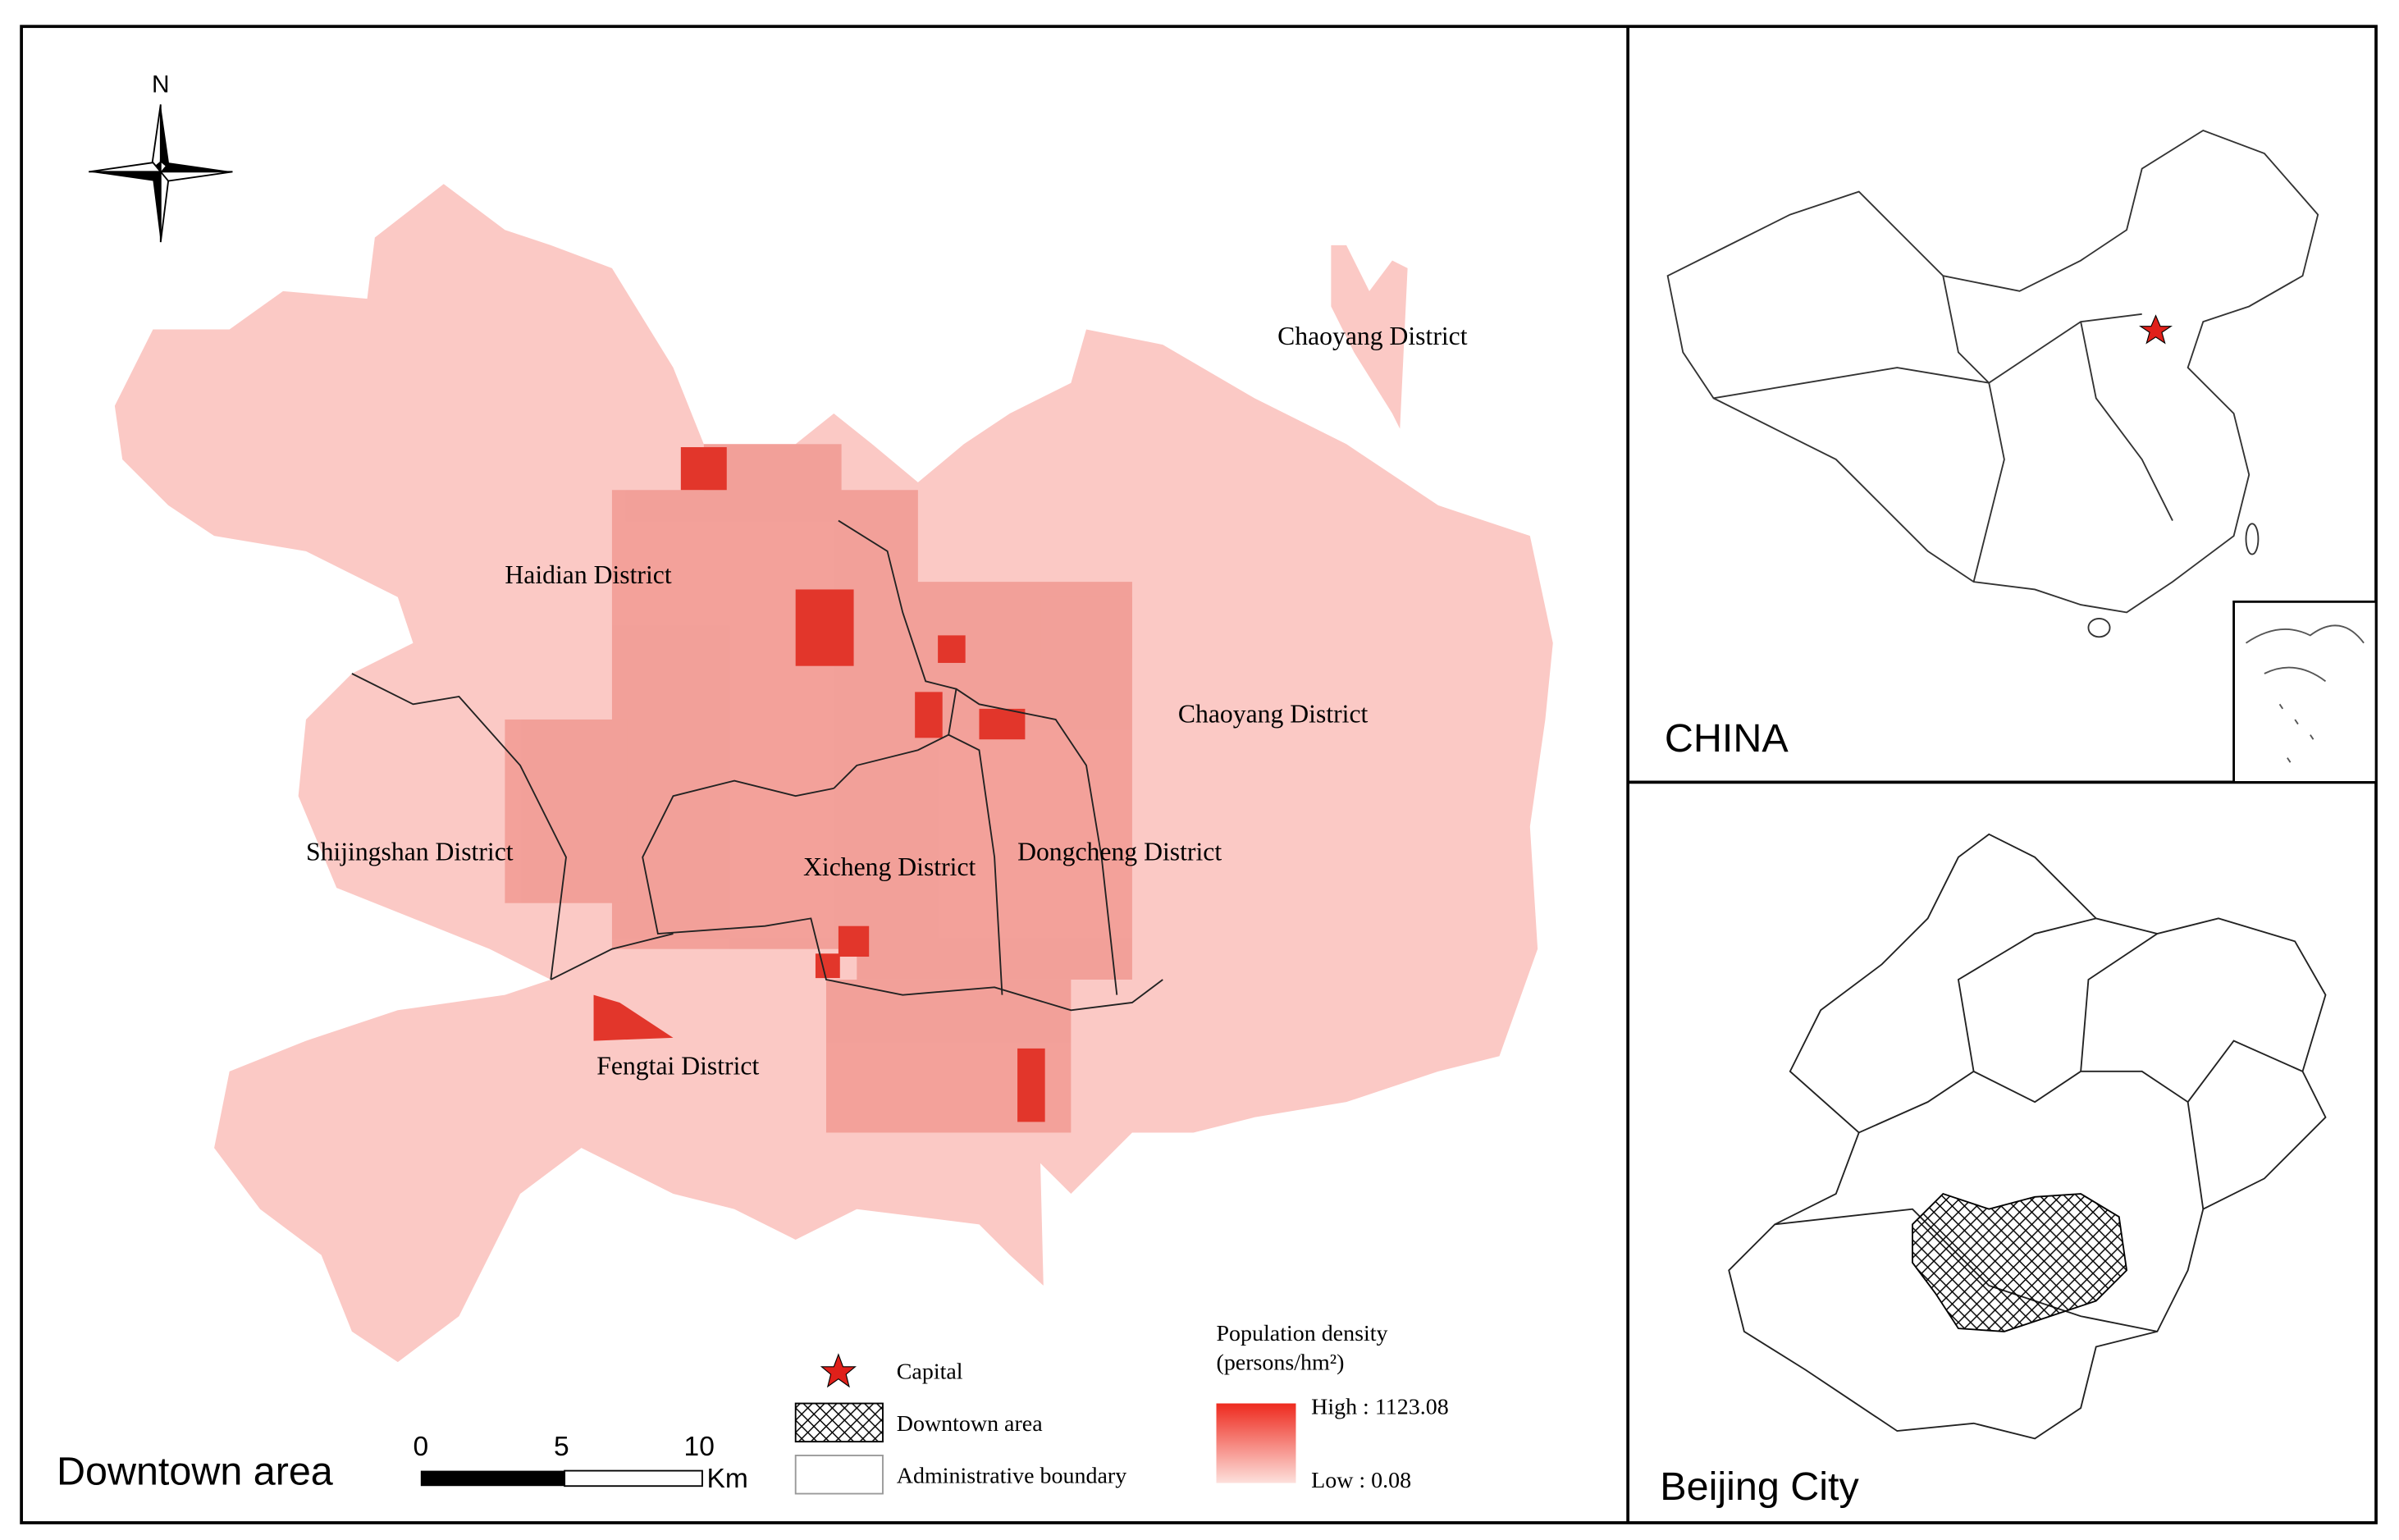 The width and height of the screenshot is (2399, 1540). What do you see at coordinates (1727, 738) in the screenshot?
I see `inset-title: CHINA` at bounding box center [1727, 738].